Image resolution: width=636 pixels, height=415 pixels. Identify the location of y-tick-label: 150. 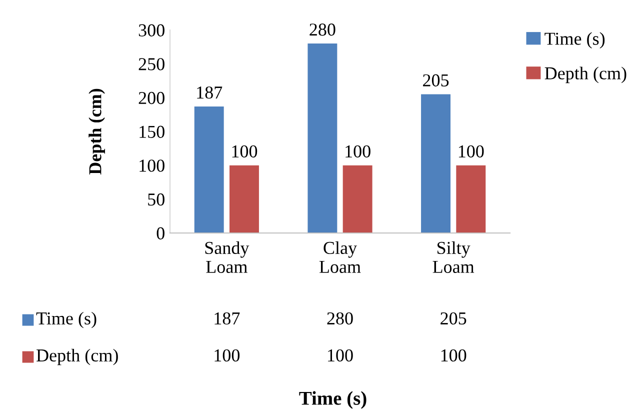
(152, 132).